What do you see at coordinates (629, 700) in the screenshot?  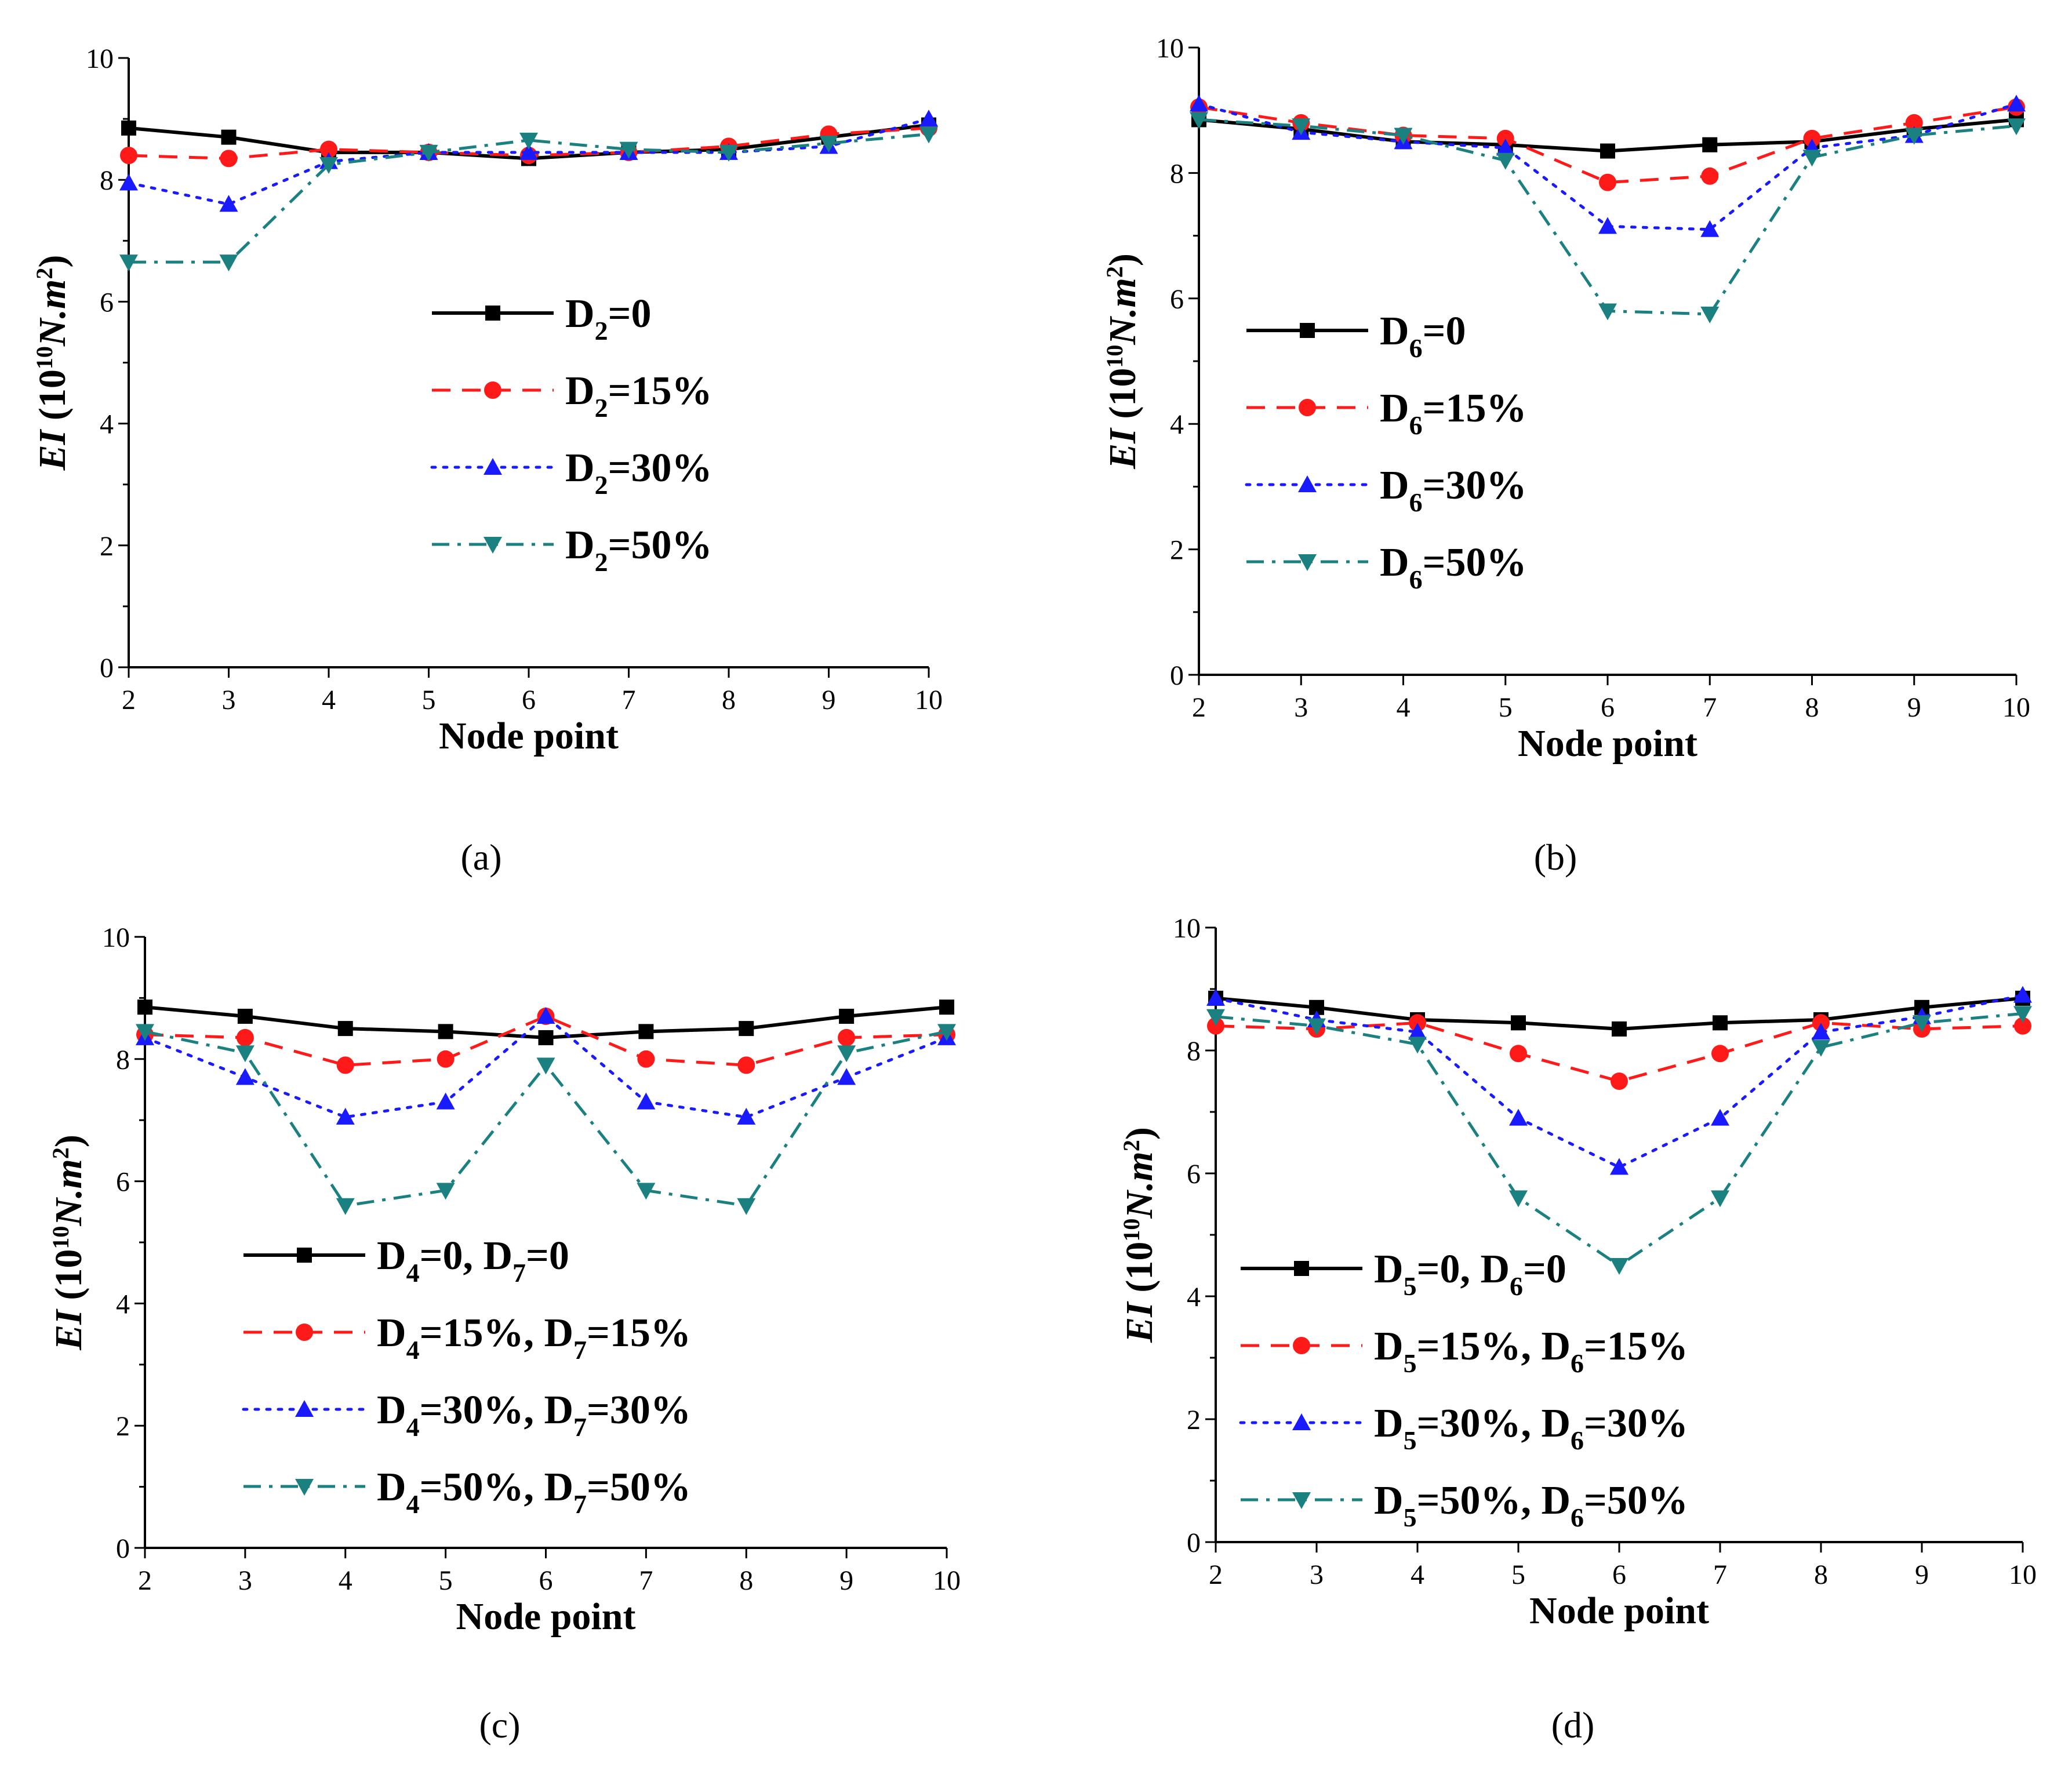 I see `x-tick-label: 7` at bounding box center [629, 700].